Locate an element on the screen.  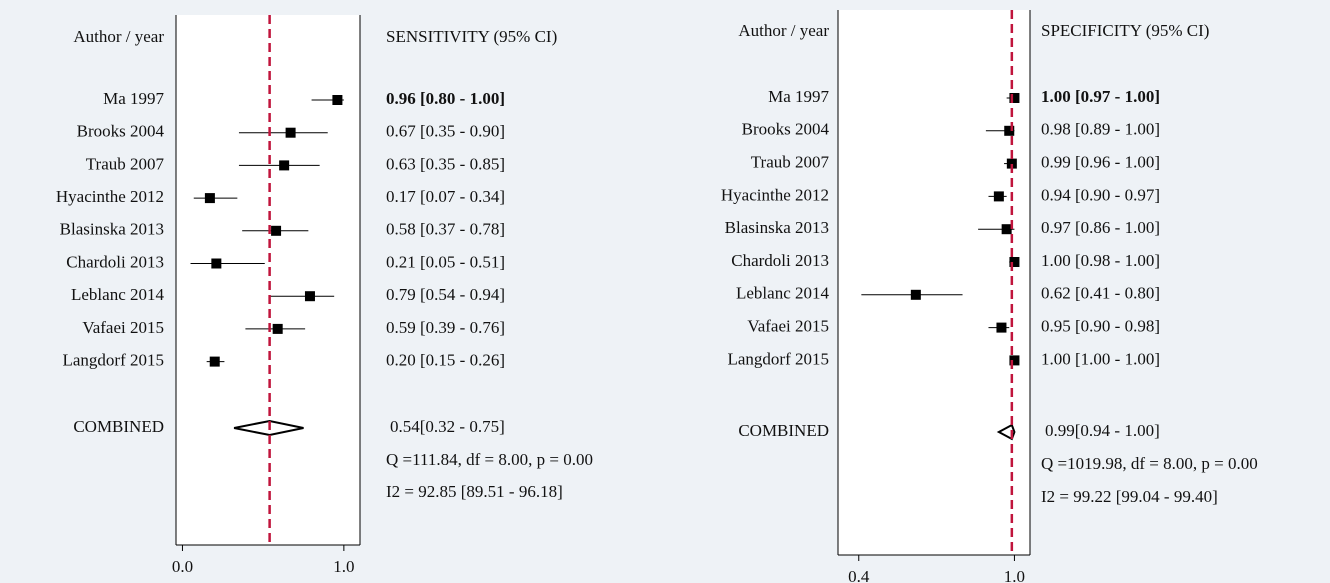
study-estimate: 0.59 [0.39 - 0.76] is located at coordinates (445, 327).